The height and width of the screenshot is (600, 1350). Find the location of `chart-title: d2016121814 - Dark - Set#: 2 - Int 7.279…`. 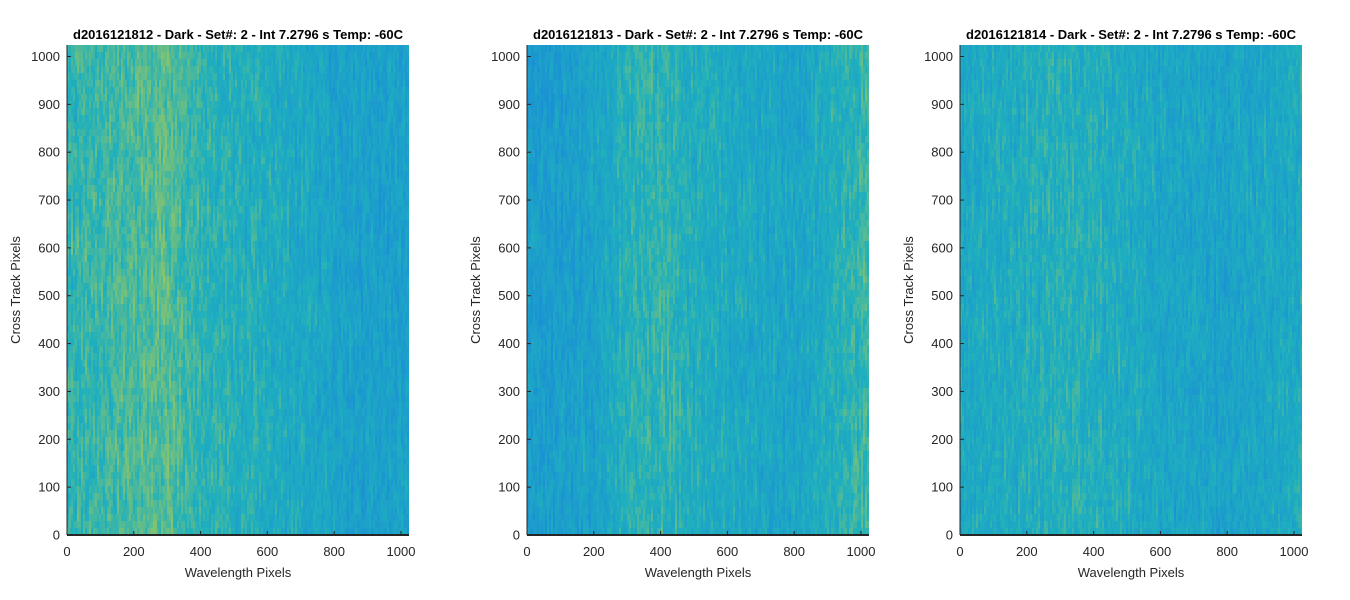

chart-title: d2016121814 - Dark - Set#: 2 - Int 7.279… is located at coordinates (1131, 34).